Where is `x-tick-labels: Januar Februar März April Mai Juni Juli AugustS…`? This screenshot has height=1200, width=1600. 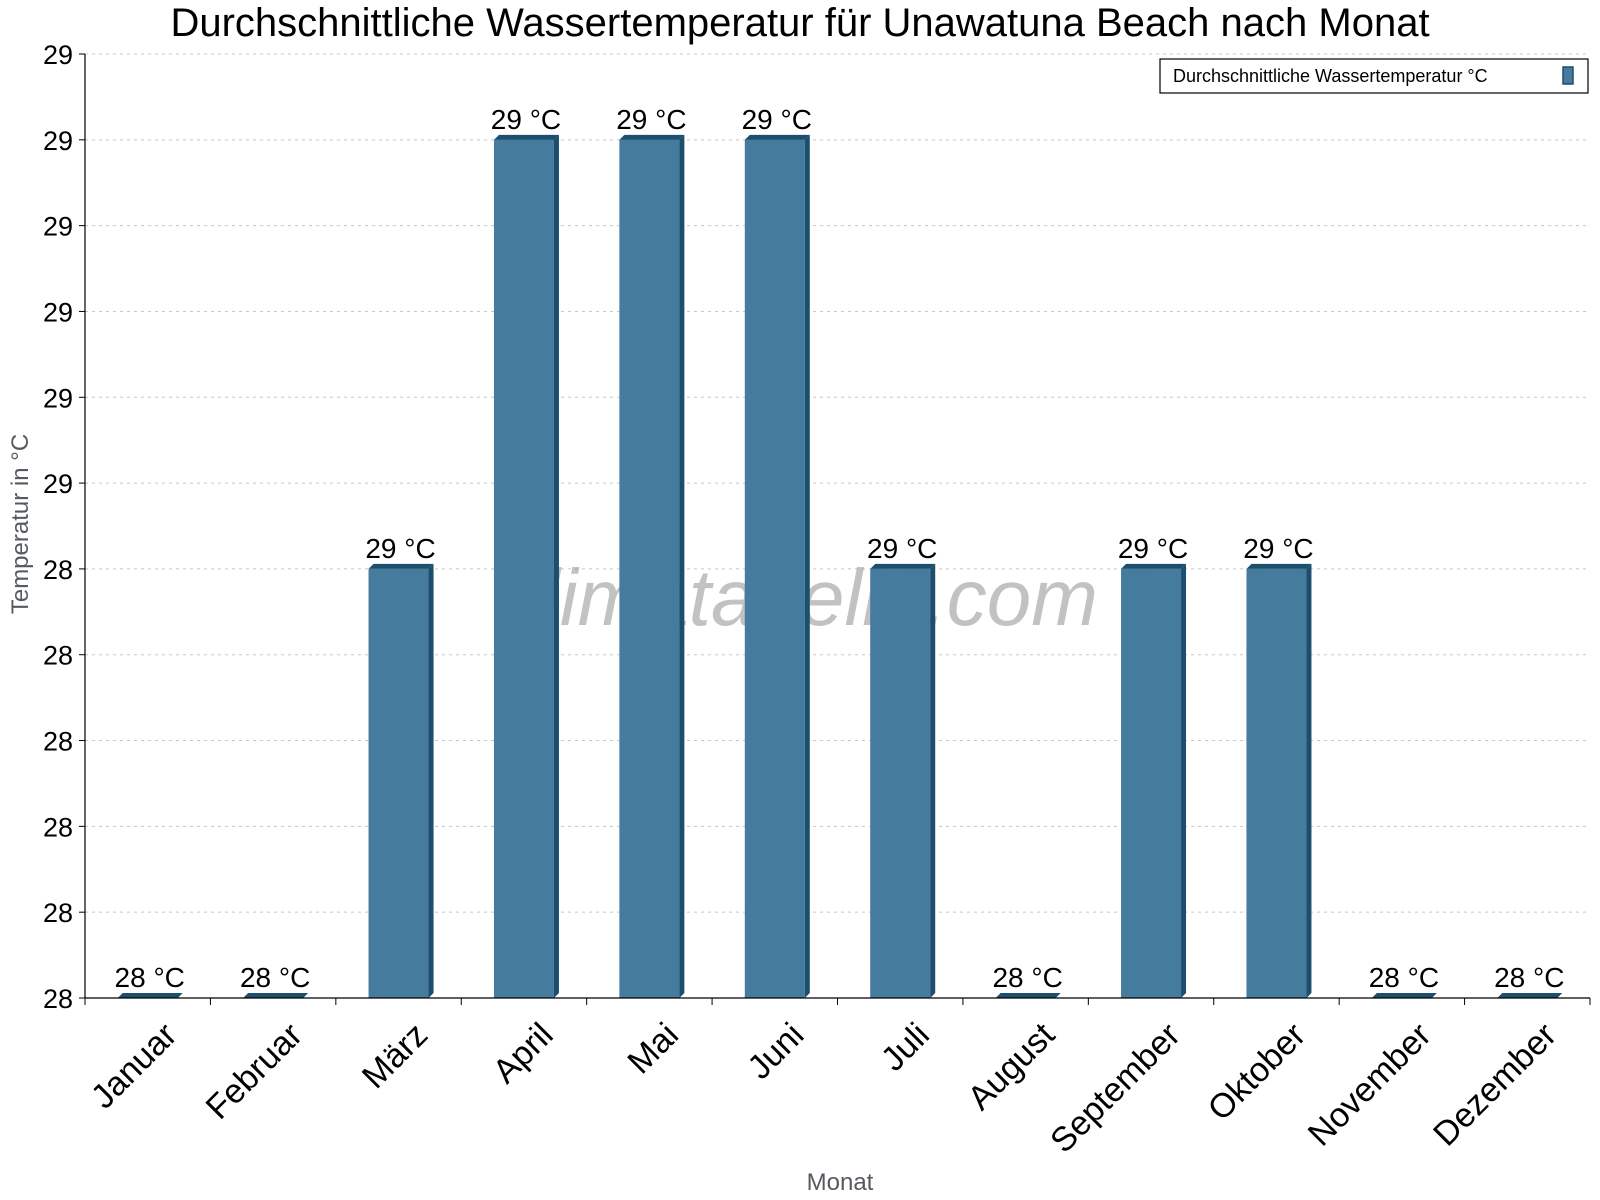
x-tick-labels: Januar Februar März April Mai Juni Juli AugustS… is located at coordinates (824, 1087).